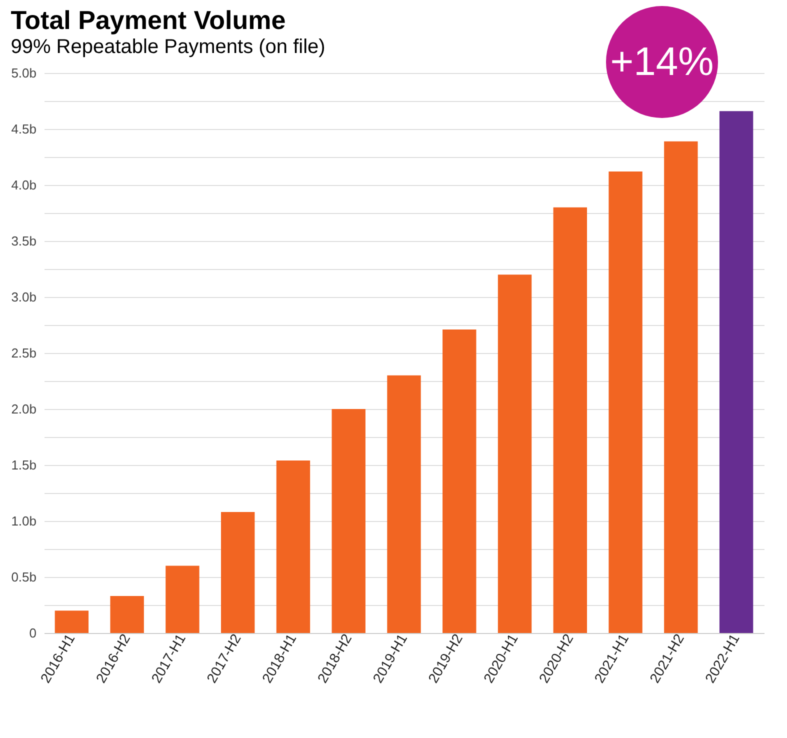 The height and width of the screenshot is (738, 787). Describe the element at coordinates (168, 47) in the screenshot. I see `chart-subtitle: 99% Repeatable Payments (on file)` at that location.